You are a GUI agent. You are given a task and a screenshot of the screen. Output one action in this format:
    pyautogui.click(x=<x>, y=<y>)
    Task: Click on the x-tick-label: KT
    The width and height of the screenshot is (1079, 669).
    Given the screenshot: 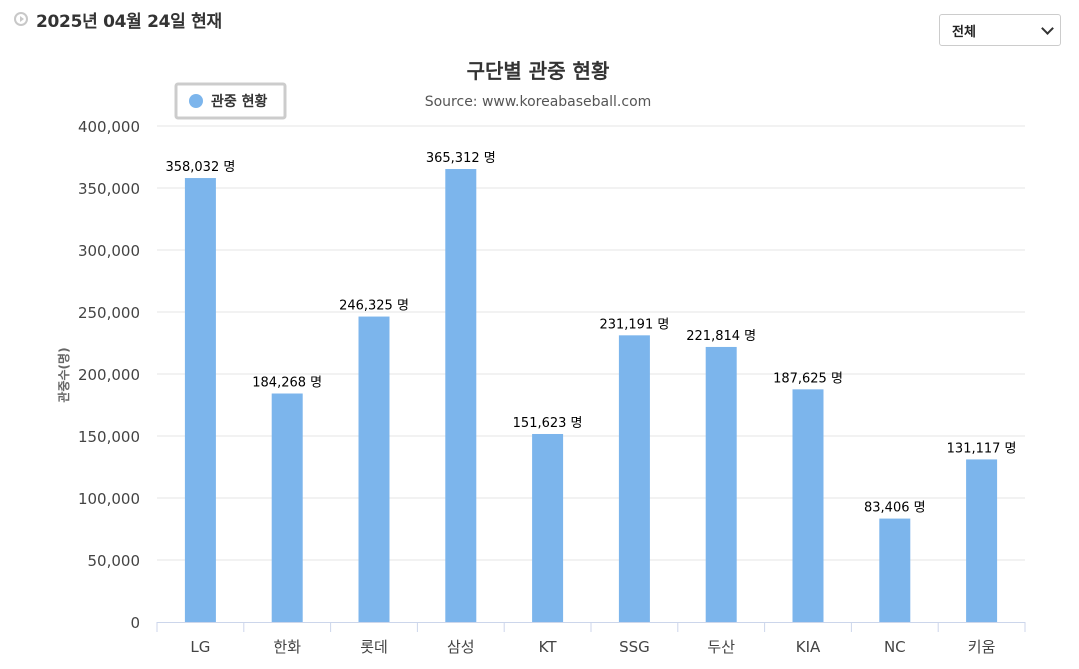 What is the action you would take?
    pyautogui.click(x=548, y=647)
    